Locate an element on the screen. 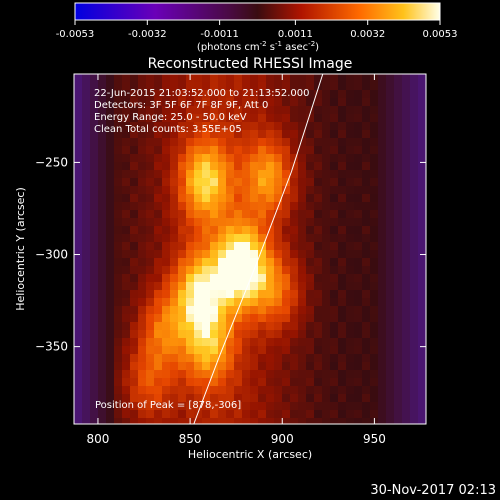 Image resolution: width=500 pixels, height=500 pixels. x-tick-label: 800 is located at coordinates (98, 439).